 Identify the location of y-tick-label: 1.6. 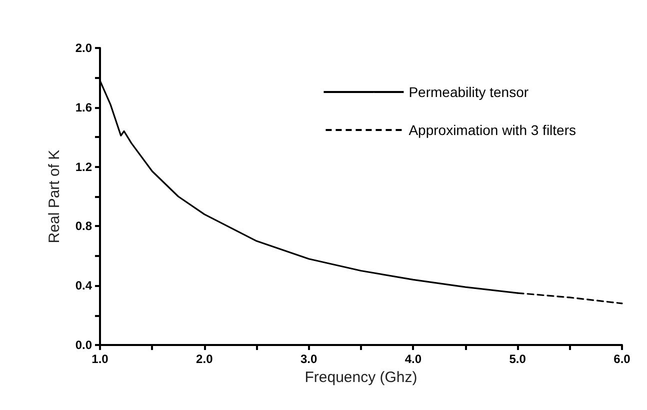
(83, 107).